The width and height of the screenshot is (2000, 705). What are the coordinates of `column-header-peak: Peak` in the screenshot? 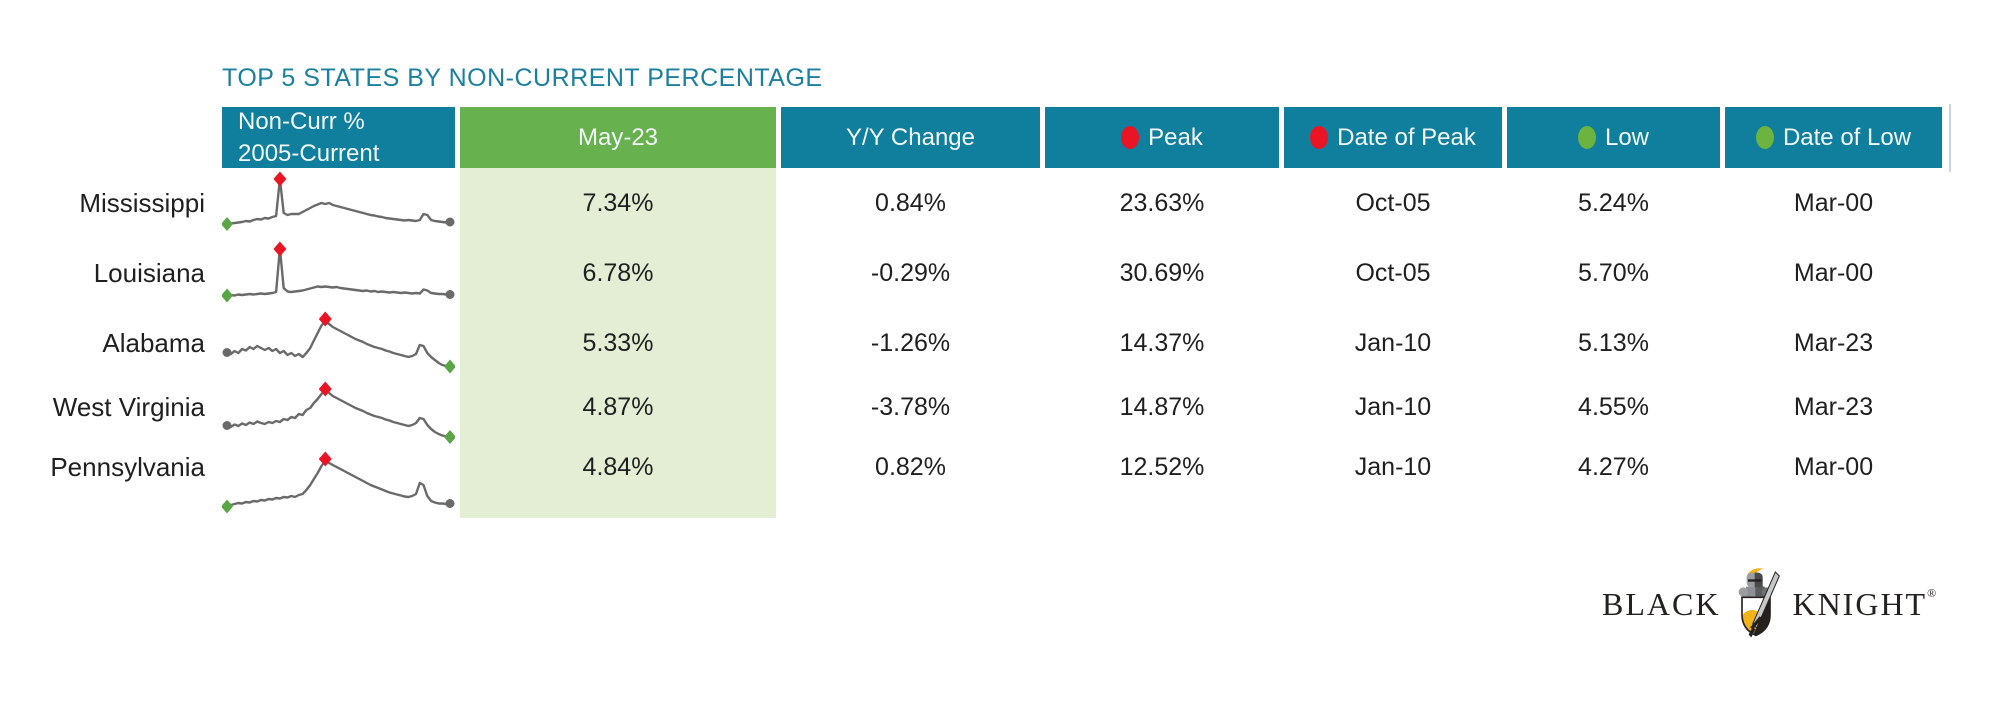 It's located at (1162, 137).